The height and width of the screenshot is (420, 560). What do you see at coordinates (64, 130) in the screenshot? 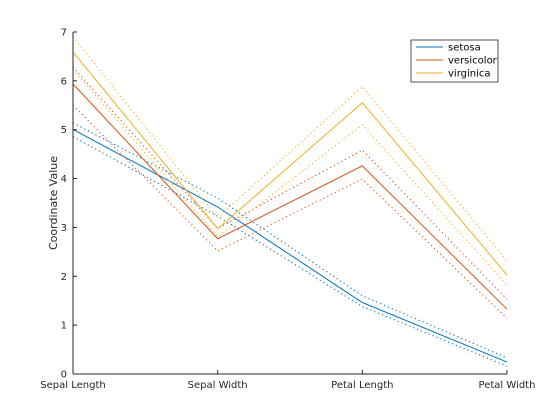
I see `y-tick-label: 5` at bounding box center [64, 130].